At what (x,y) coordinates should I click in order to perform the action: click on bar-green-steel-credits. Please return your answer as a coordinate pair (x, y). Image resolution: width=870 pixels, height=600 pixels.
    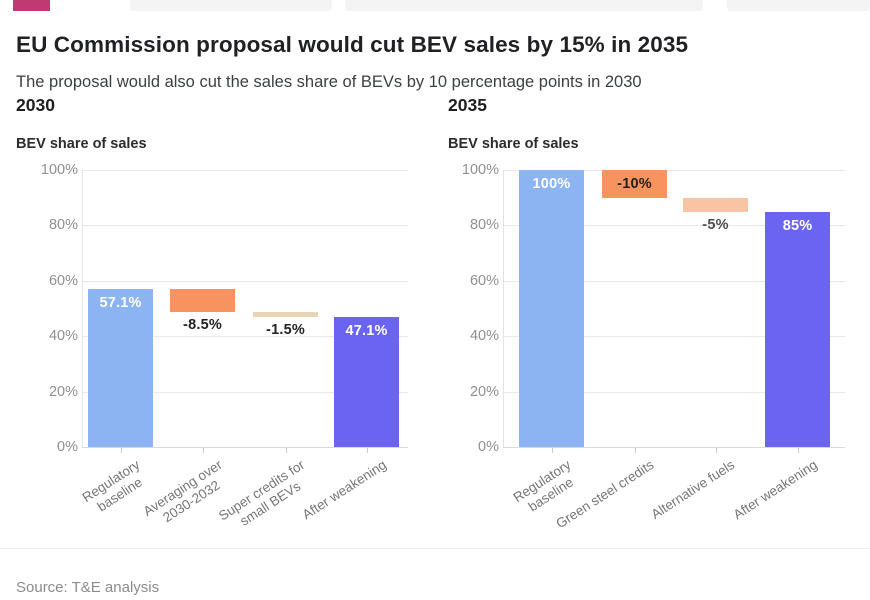
    Looking at the image, I should click on (634, 184).